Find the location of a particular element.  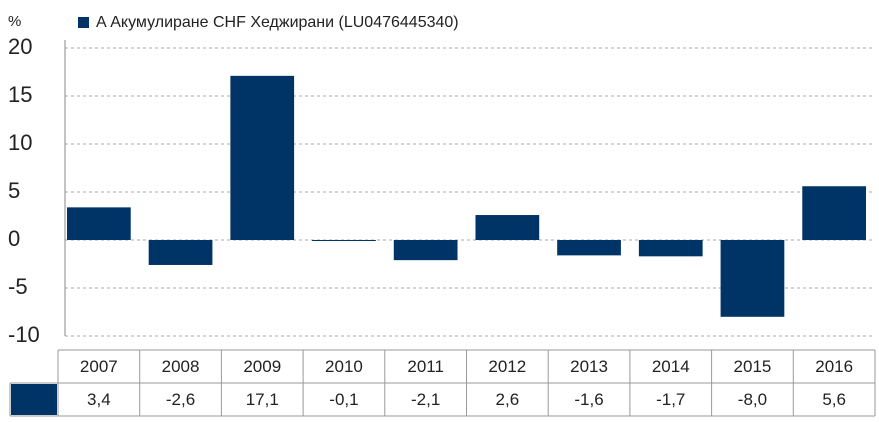

table-header: 2007 is located at coordinates (99, 366).